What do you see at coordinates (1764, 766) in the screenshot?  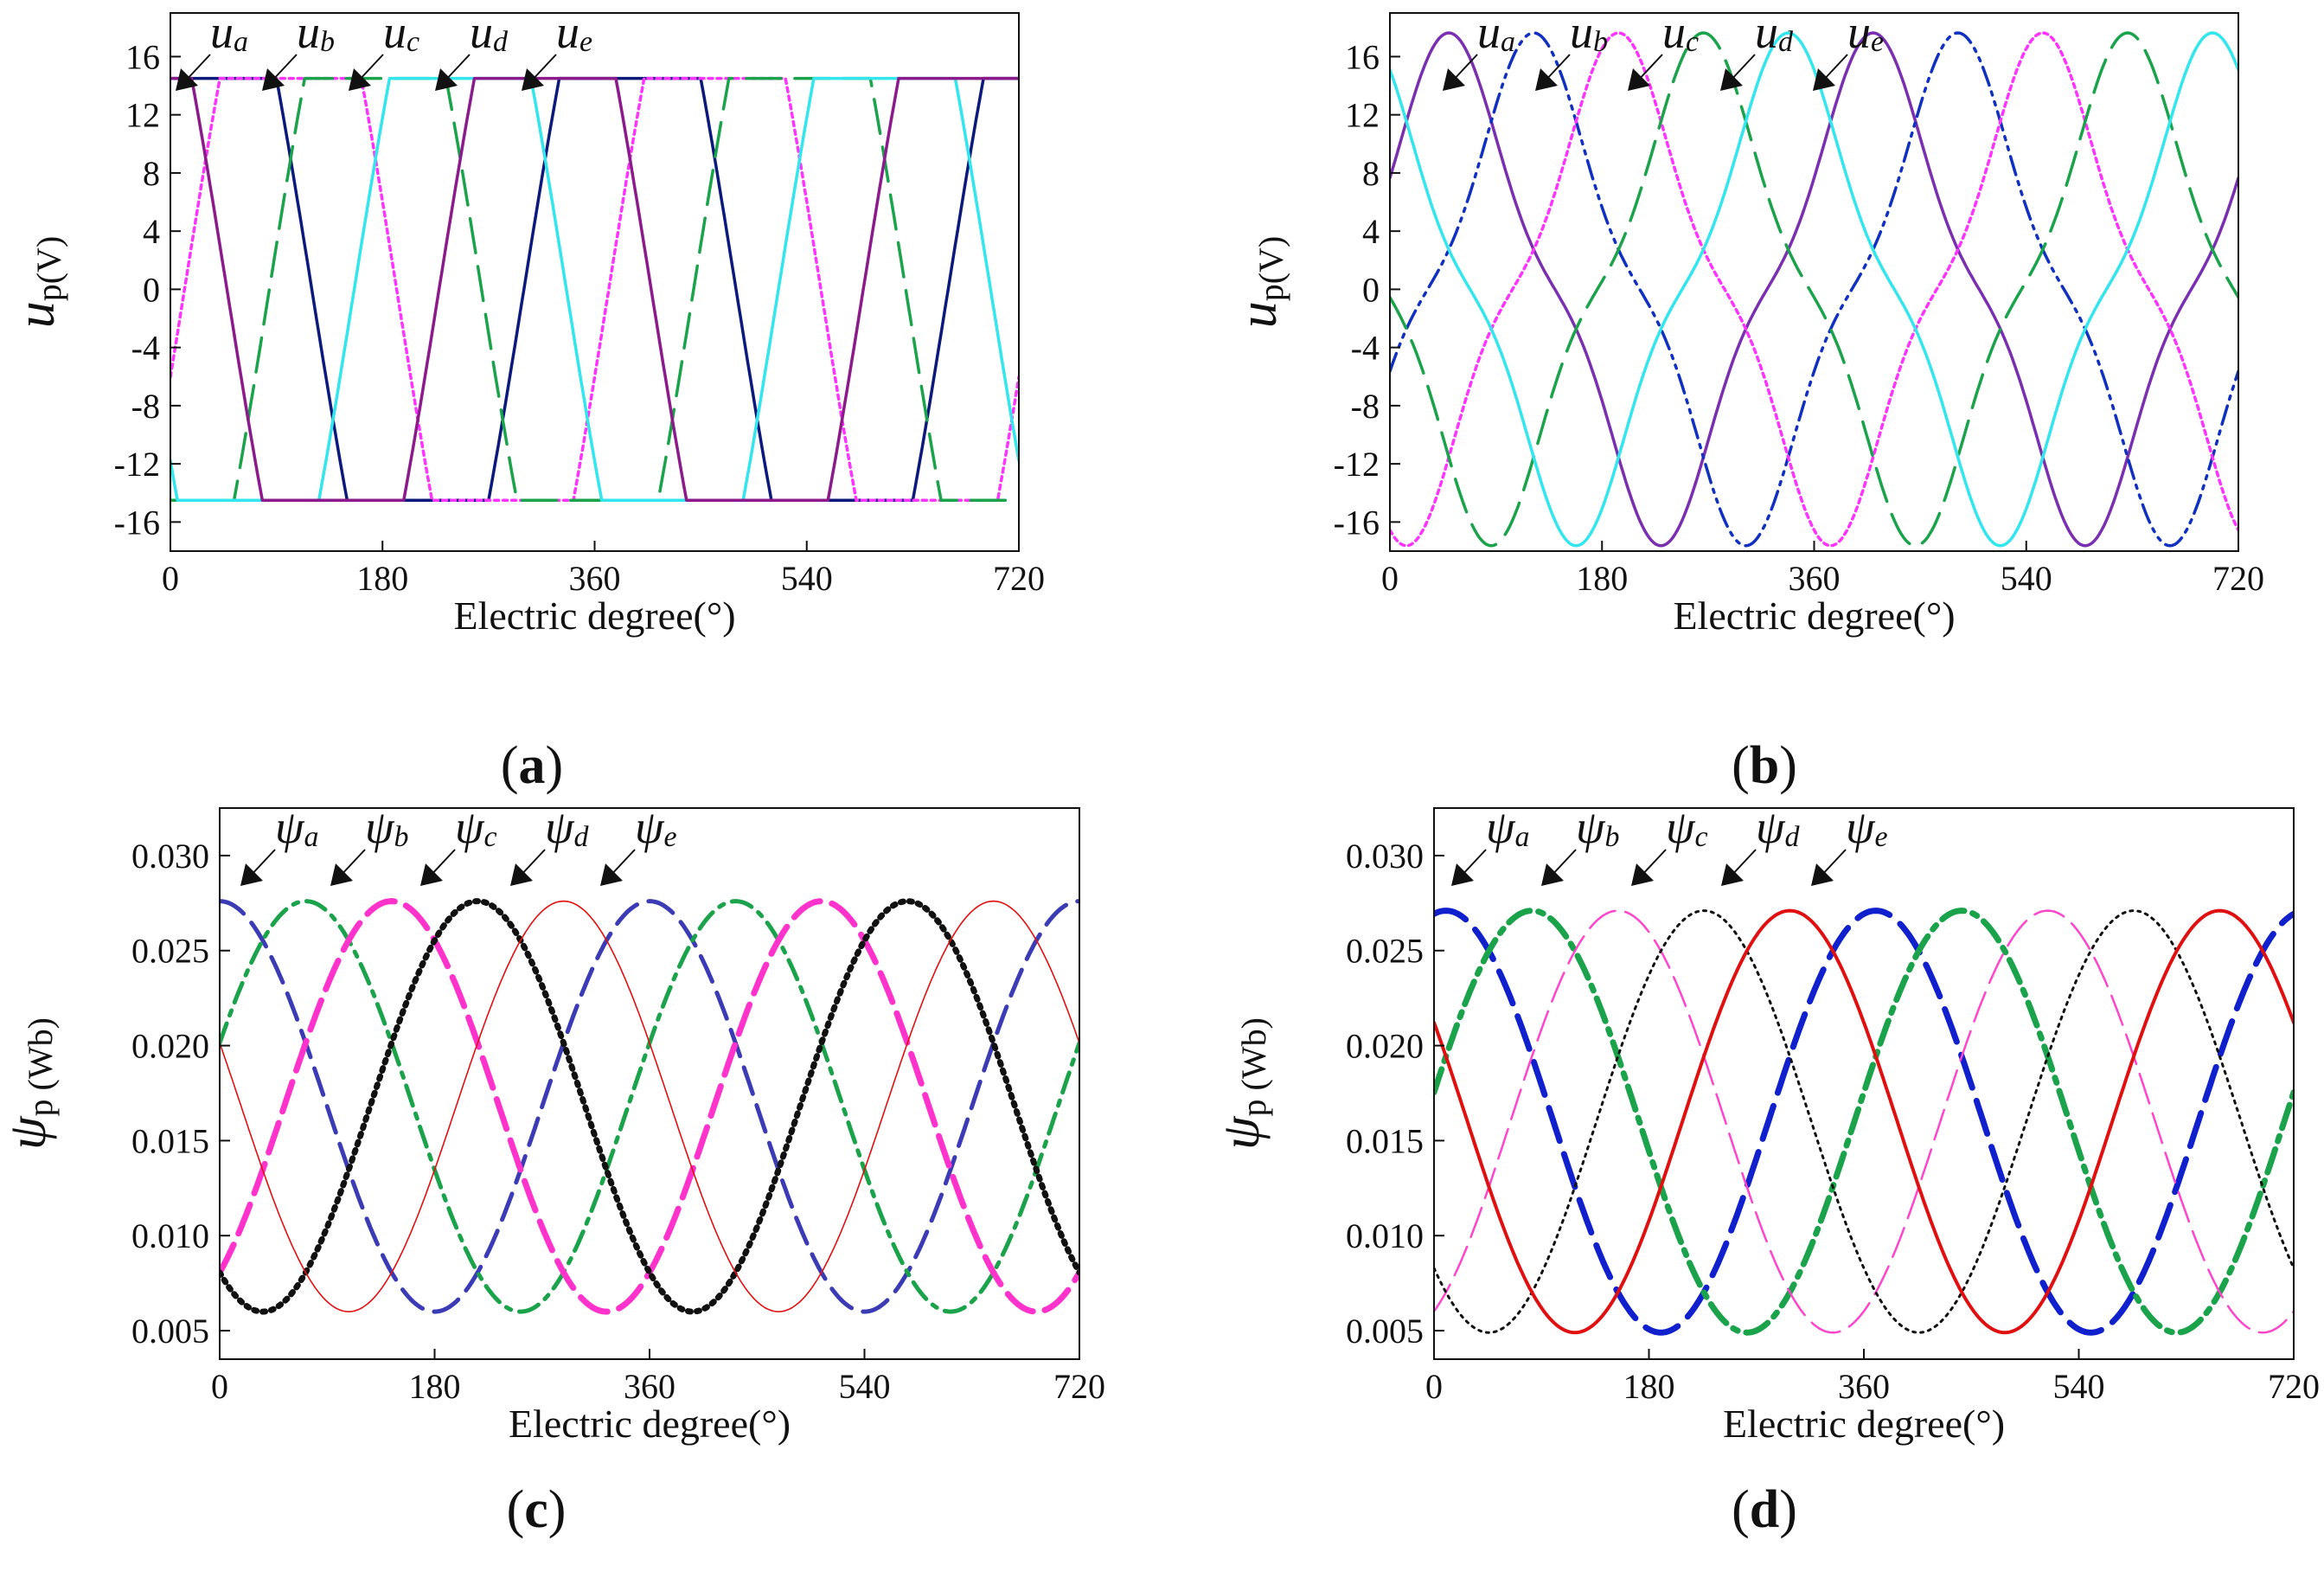 I see `panel-caption: (b)` at bounding box center [1764, 766].